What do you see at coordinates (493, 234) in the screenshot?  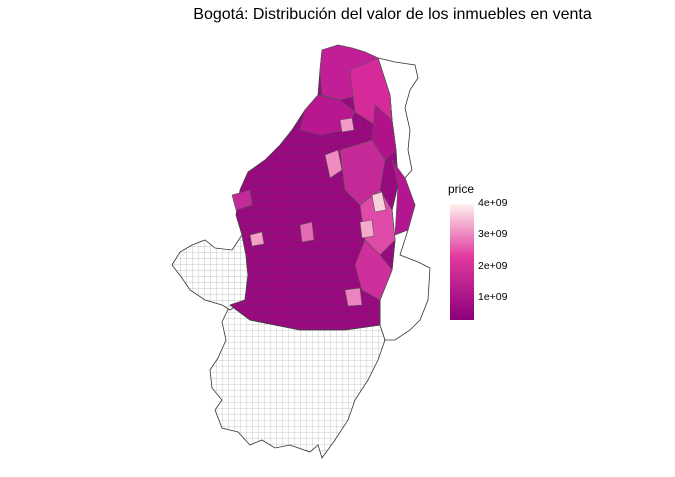 I see `legend-tick-label: 3e+09` at bounding box center [493, 234].